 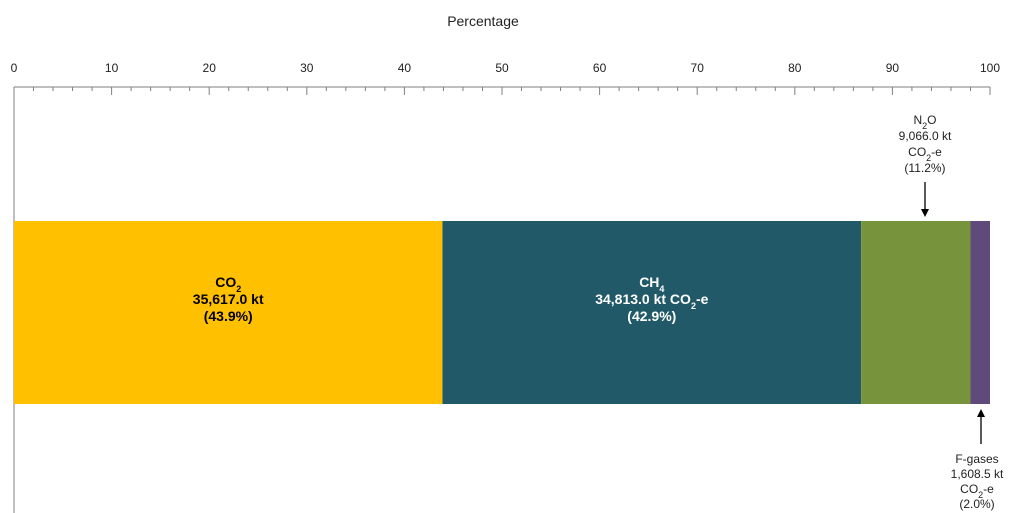 What do you see at coordinates (925, 154) in the screenshot?
I see `n2o-unit-label: CO2-e` at bounding box center [925, 154].